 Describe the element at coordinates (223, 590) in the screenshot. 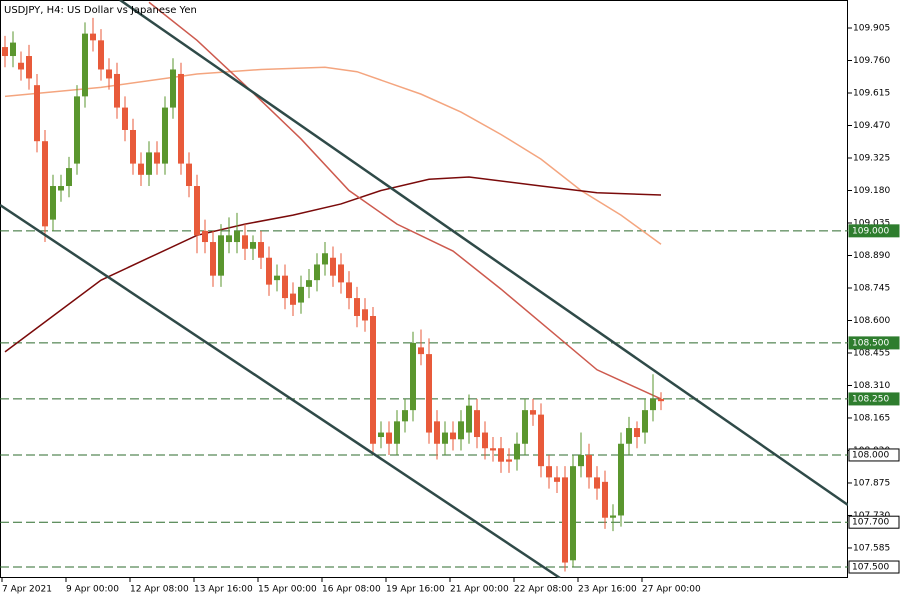

I see `x-tick-label: 13 Apr 16:00` at that location.